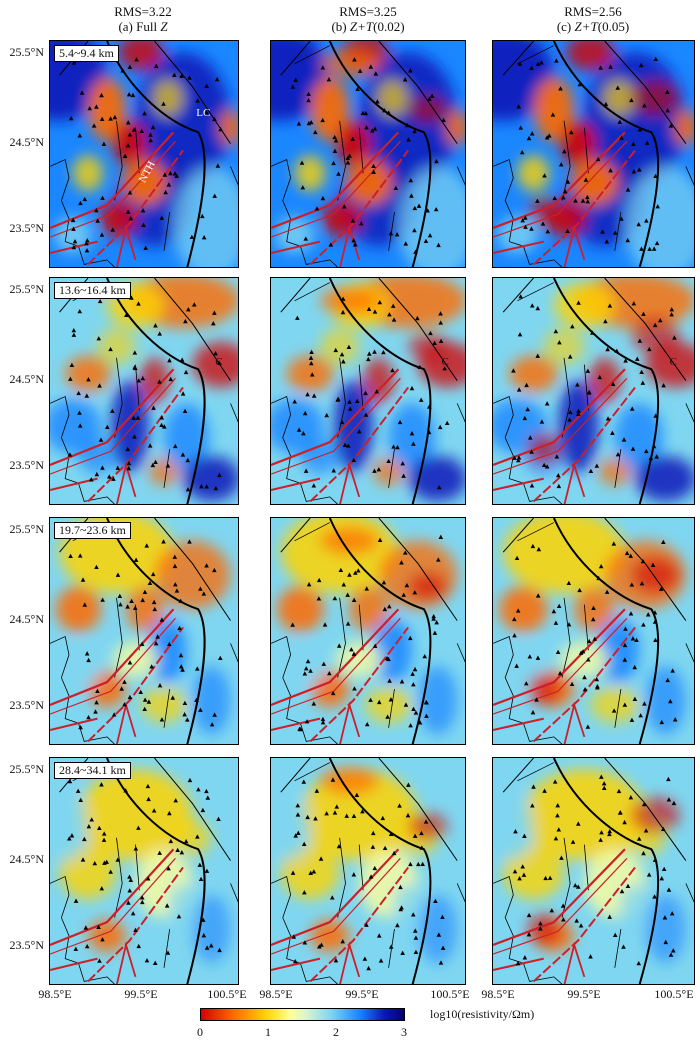 Image resolution: width=700 pixels, height=1045 pixels. What do you see at coordinates (584, 994) in the screenshot?
I see `x-tick-label: 99.5°E` at bounding box center [584, 994].